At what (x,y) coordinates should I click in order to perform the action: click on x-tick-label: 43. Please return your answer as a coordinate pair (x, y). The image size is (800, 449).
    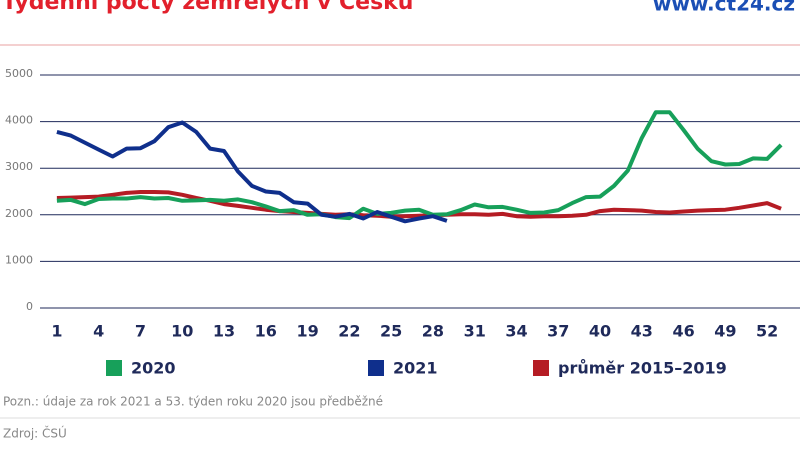
    Looking at the image, I should click on (642, 331).